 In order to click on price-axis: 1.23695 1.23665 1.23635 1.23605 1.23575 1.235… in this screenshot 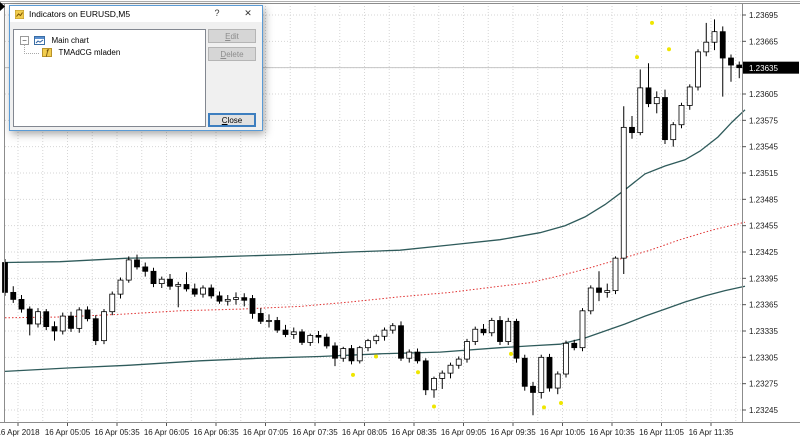, I will do `click(770, 213)`.